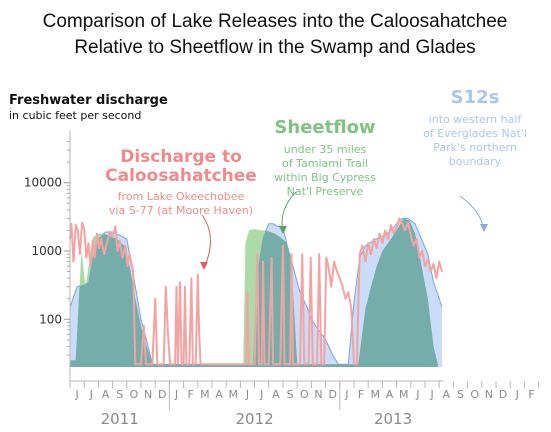 This screenshot has width=551, height=432. I want to click on year-label: 2011, so click(120, 419).